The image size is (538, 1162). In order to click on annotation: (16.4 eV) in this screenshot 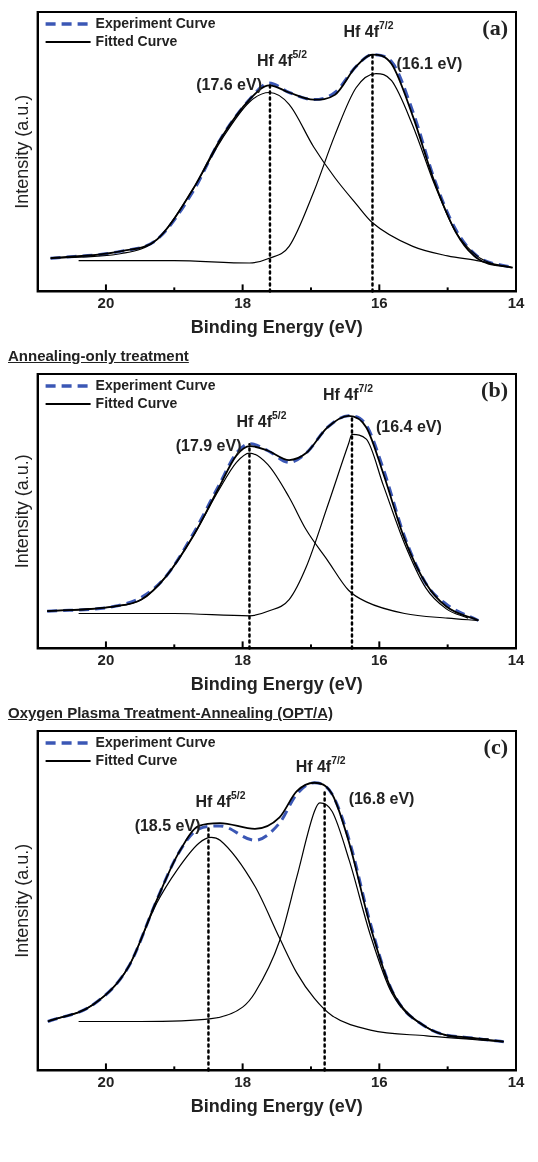, I will do `click(408, 427)`.